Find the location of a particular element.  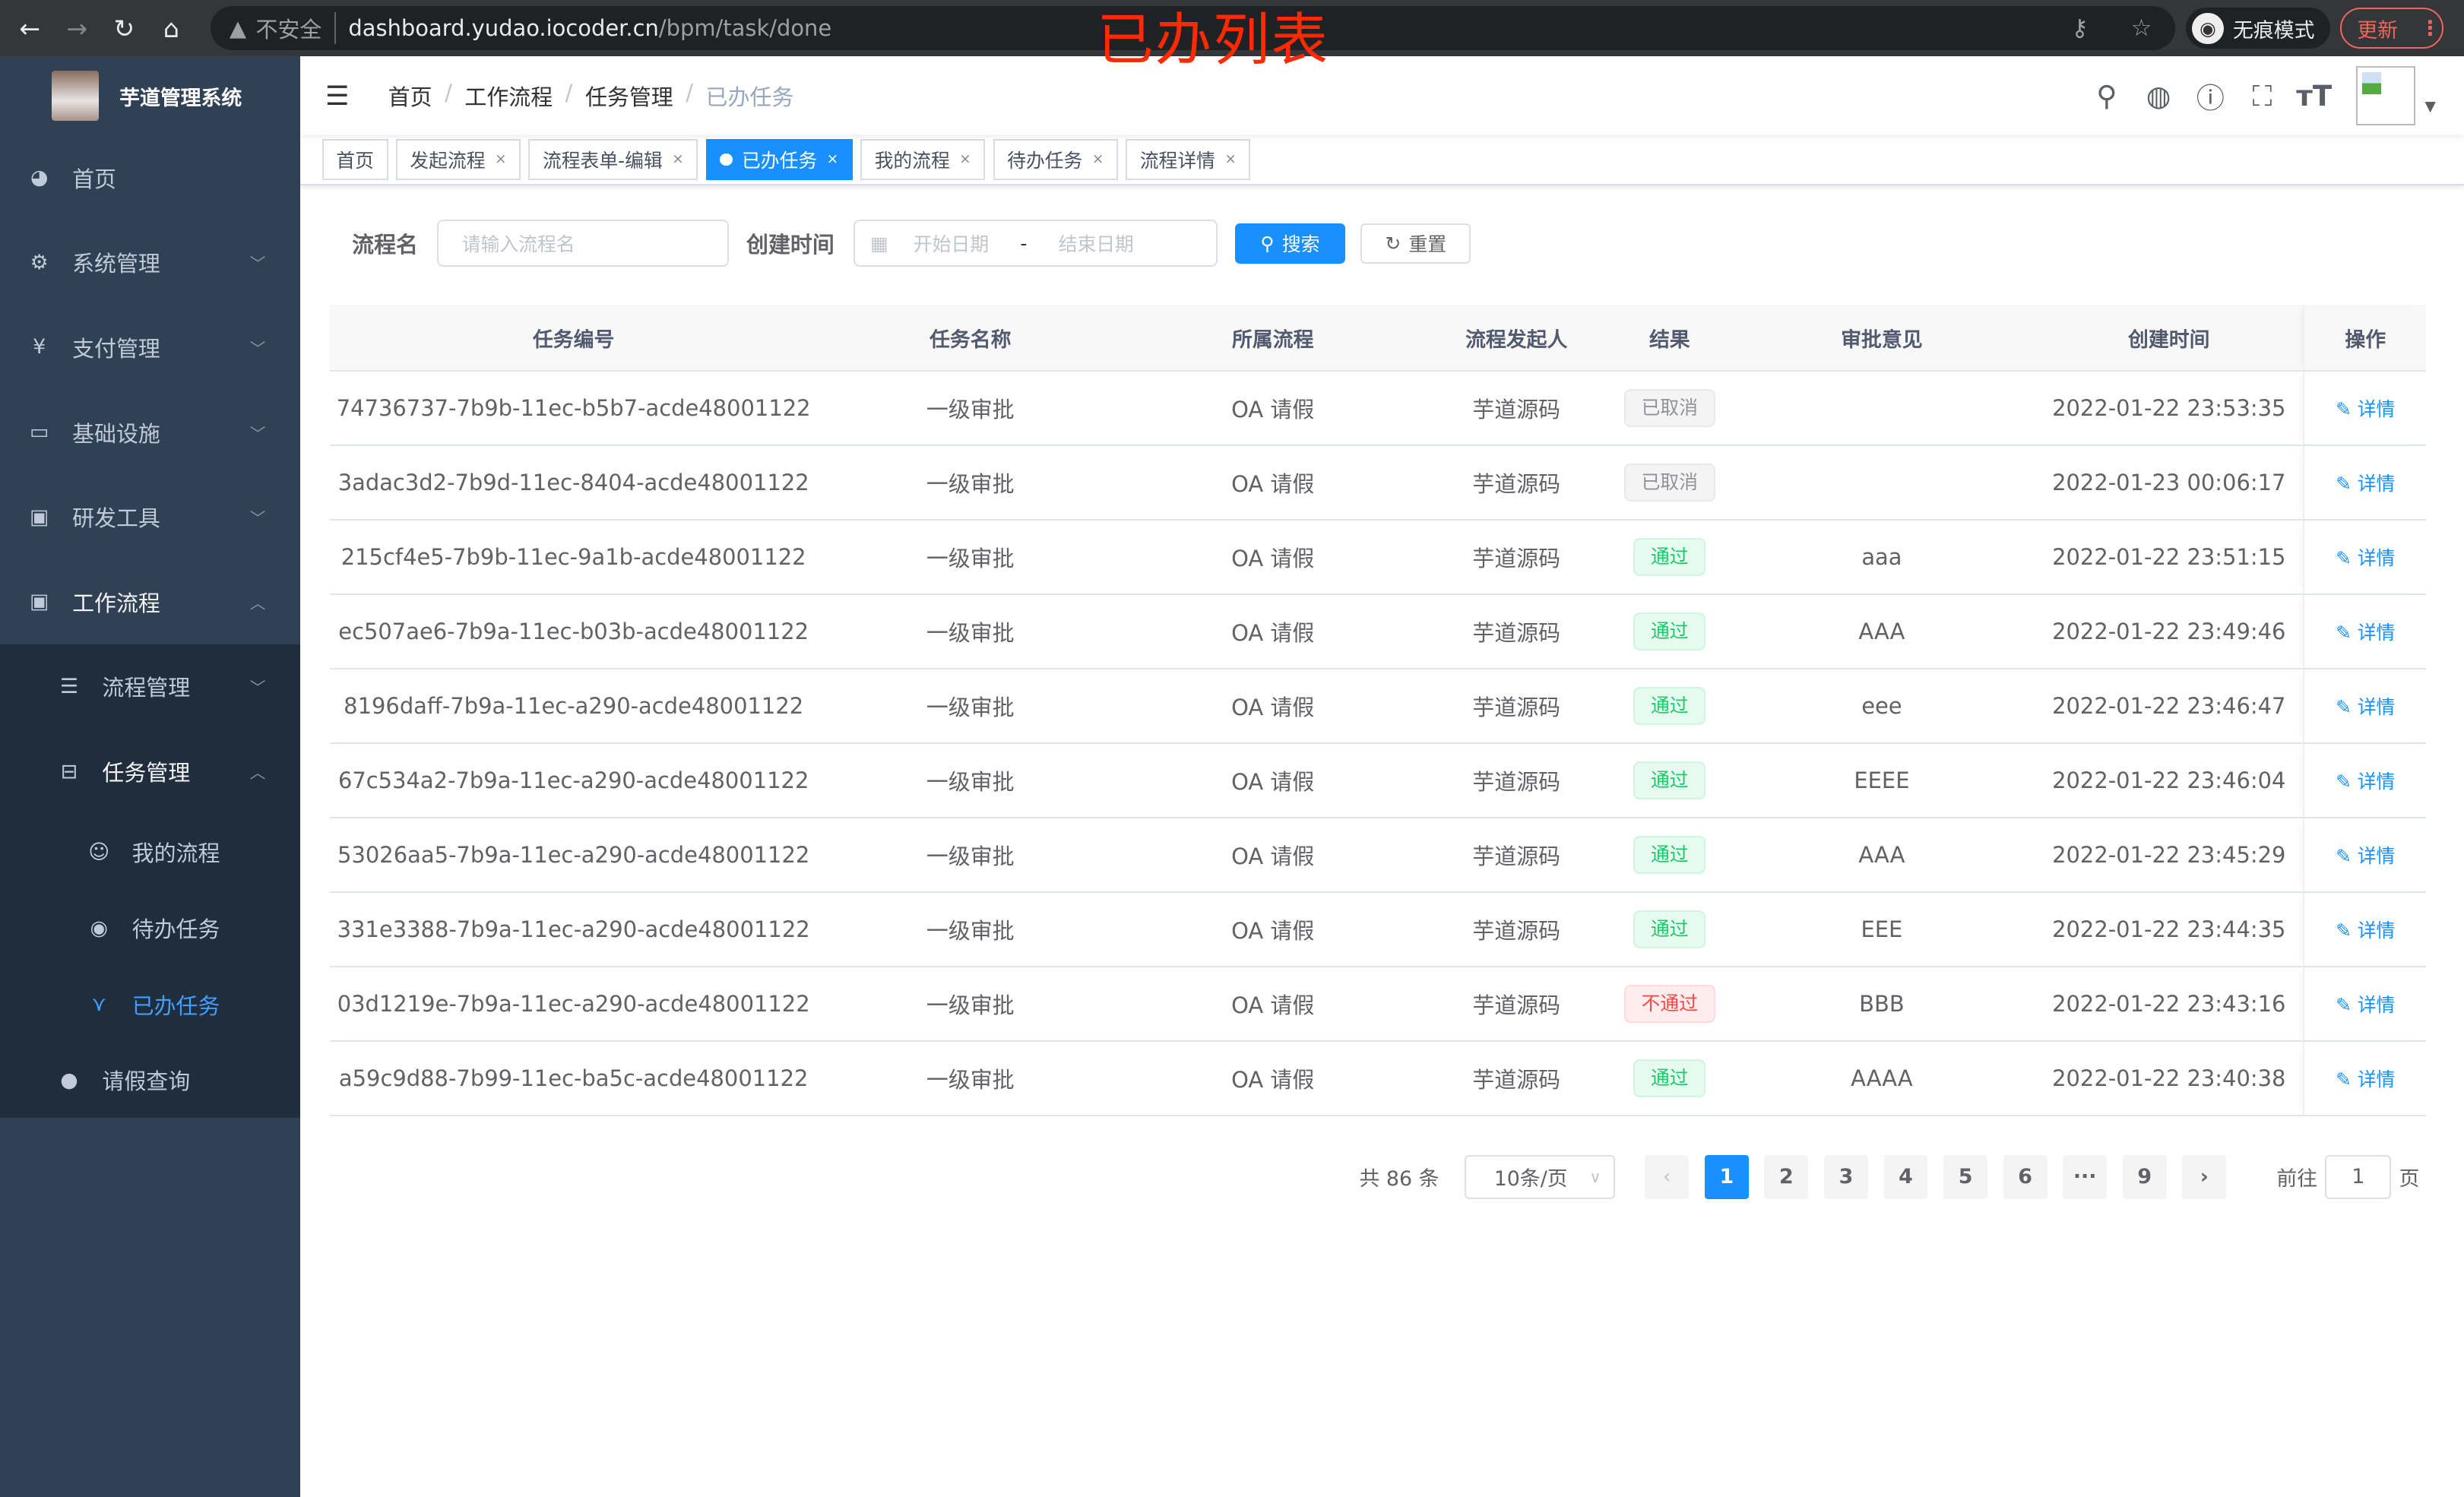

sidebar-item-workflow: ▣ 工作流程 ︿ is located at coordinates (150, 601).